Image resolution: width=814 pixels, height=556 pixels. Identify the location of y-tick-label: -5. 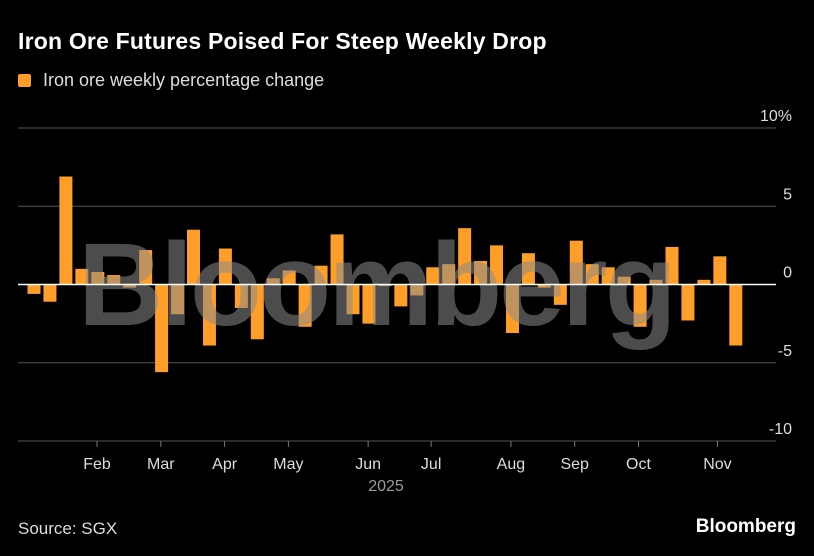
(785, 351).